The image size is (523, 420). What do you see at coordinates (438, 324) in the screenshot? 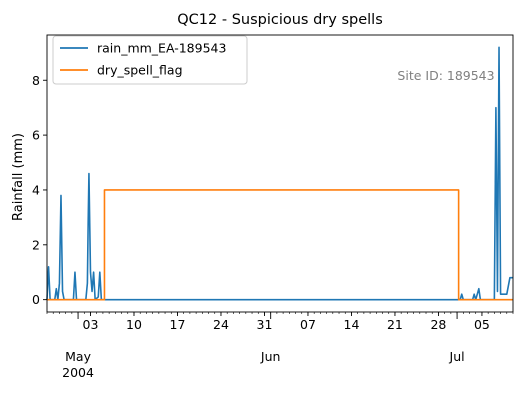
I see `x-tick-label: 28` at bounding box center [438, 324].